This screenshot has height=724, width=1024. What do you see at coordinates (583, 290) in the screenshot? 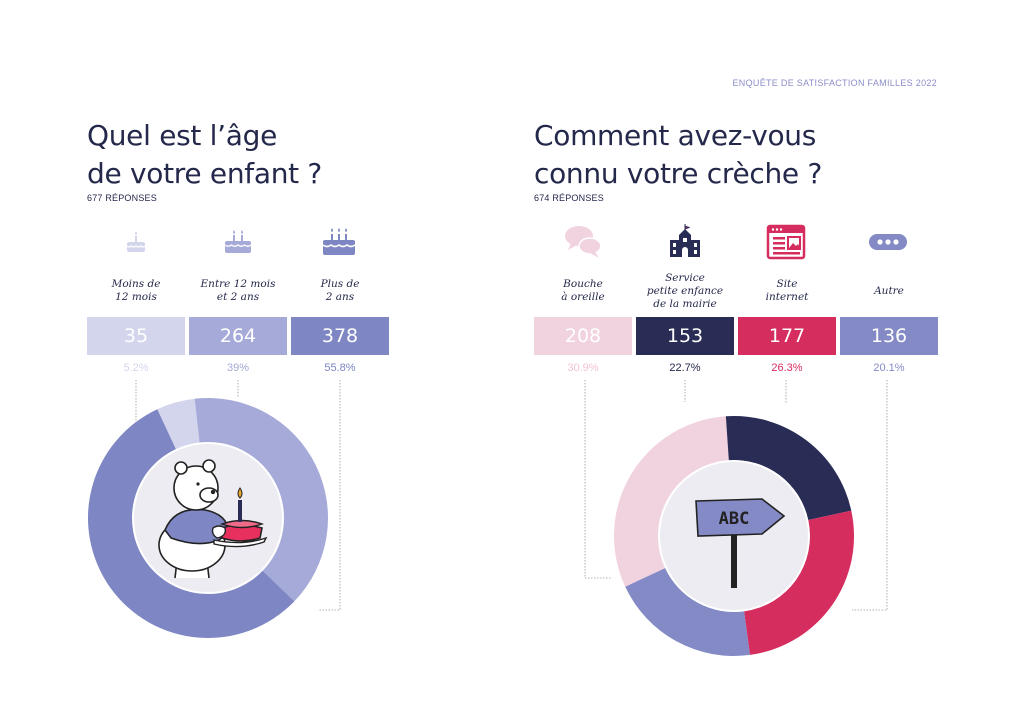
I see `source-category-label-word-of-mouth: Bouche à oreille` at bounding box center [583, 290].